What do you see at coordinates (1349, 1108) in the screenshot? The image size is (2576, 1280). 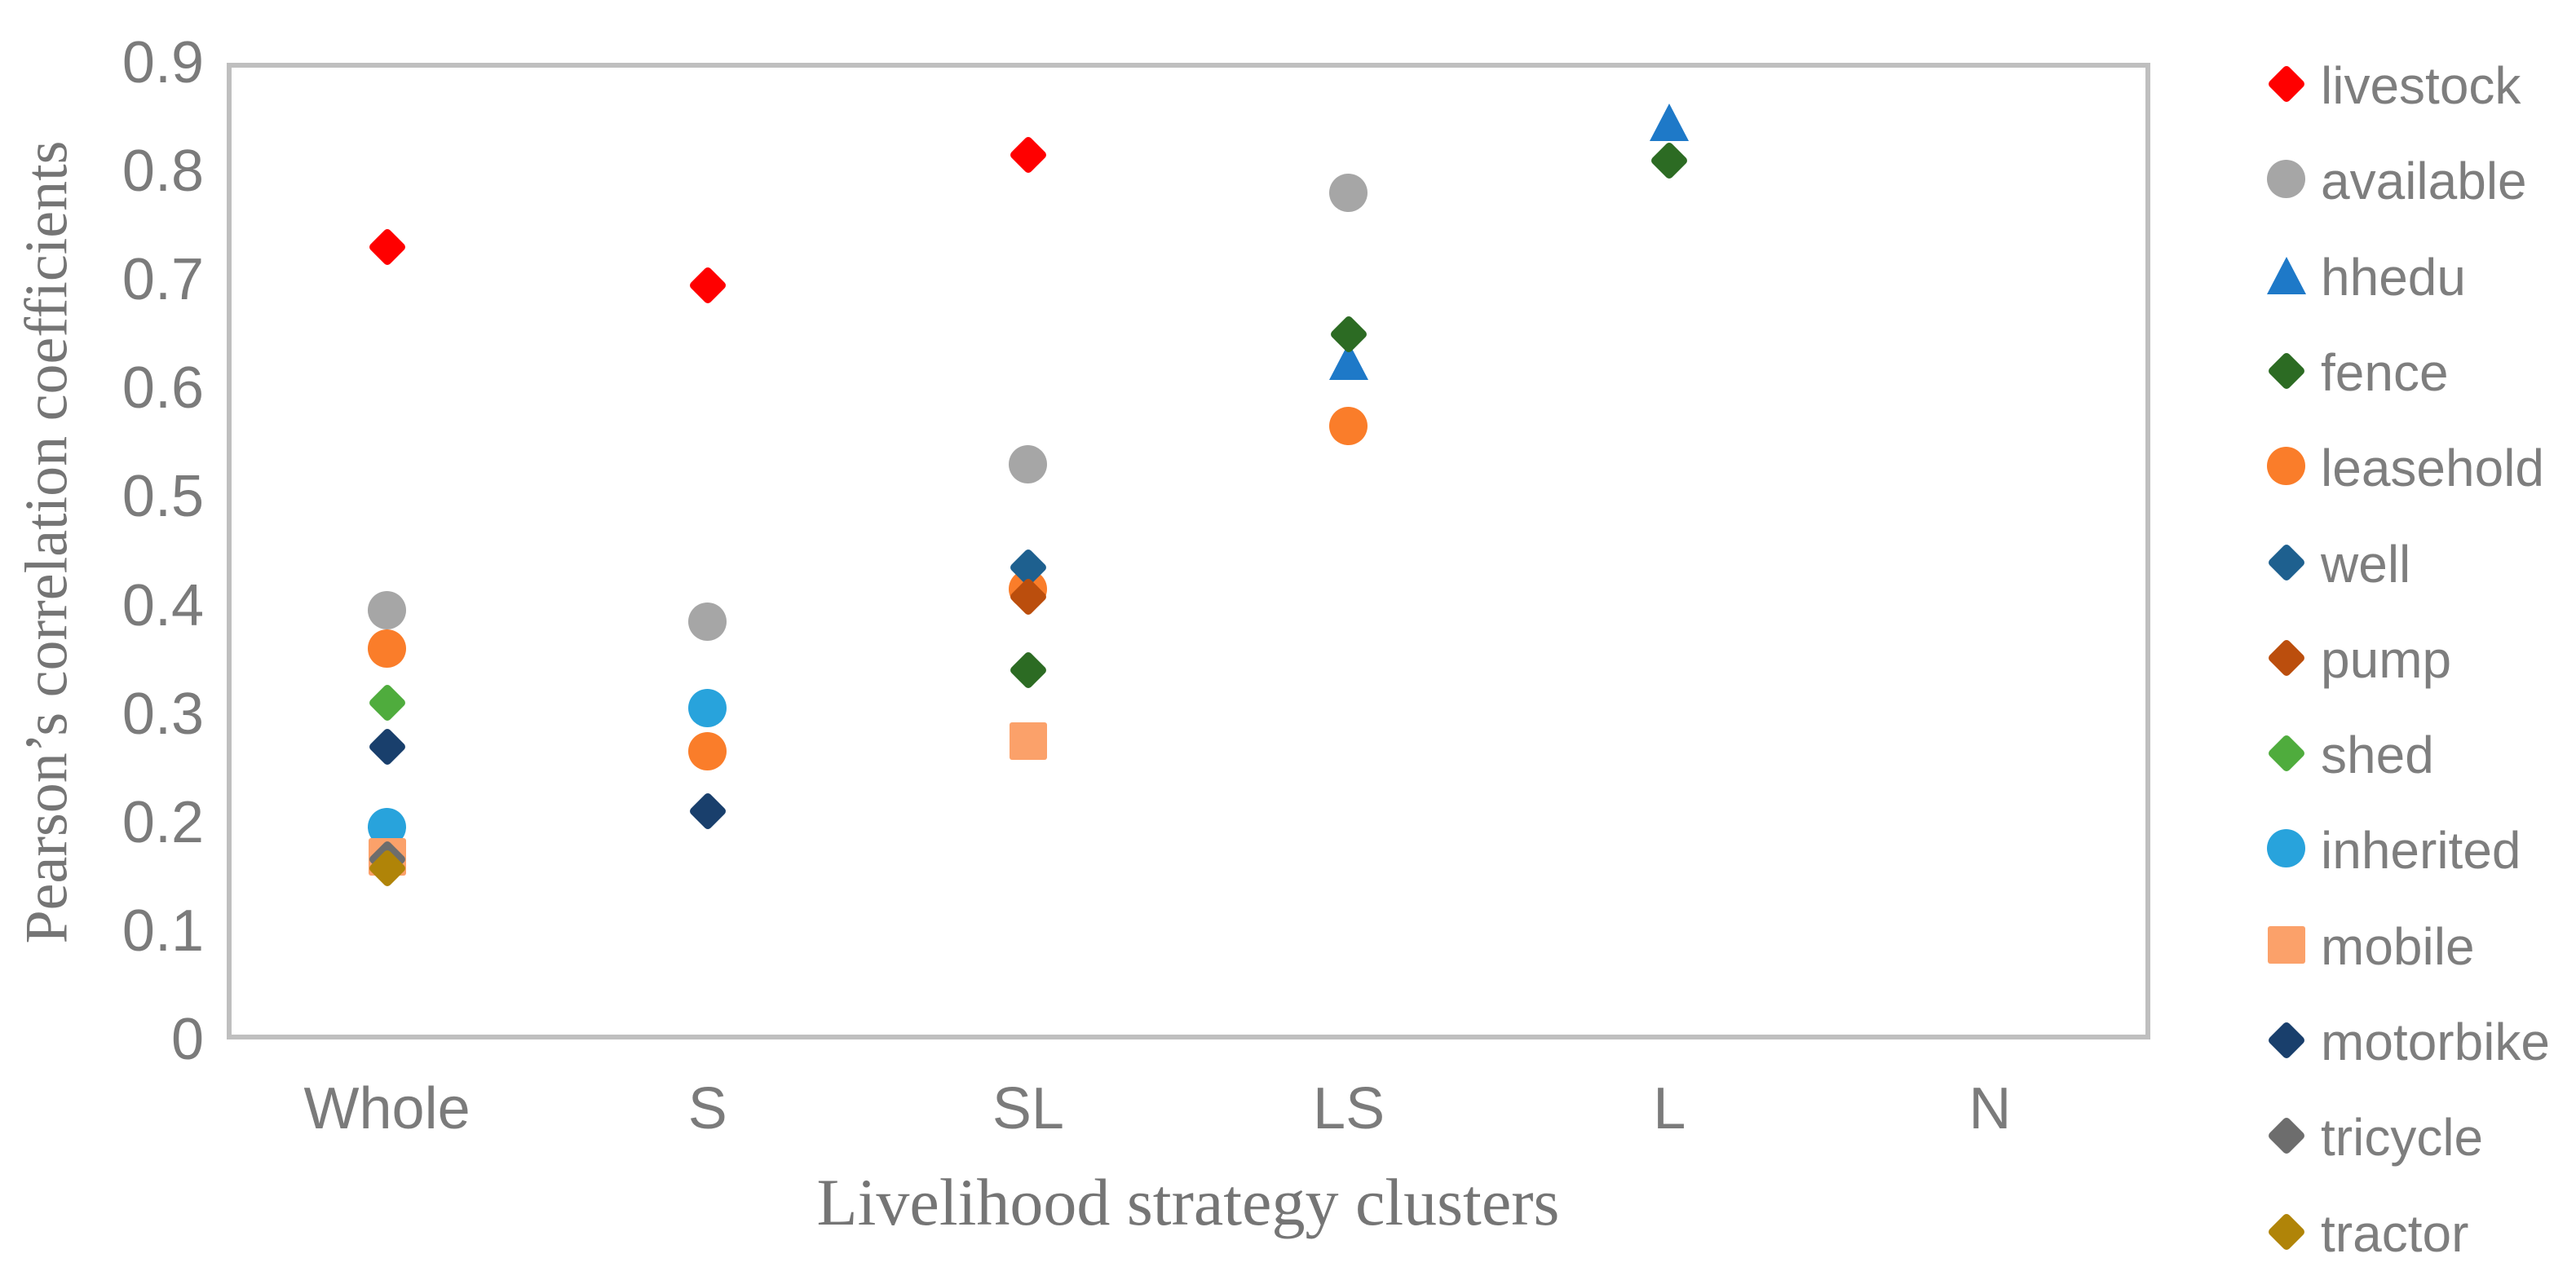 I see `x-tick-LS: LS` at bounding box center [1349, 1108].